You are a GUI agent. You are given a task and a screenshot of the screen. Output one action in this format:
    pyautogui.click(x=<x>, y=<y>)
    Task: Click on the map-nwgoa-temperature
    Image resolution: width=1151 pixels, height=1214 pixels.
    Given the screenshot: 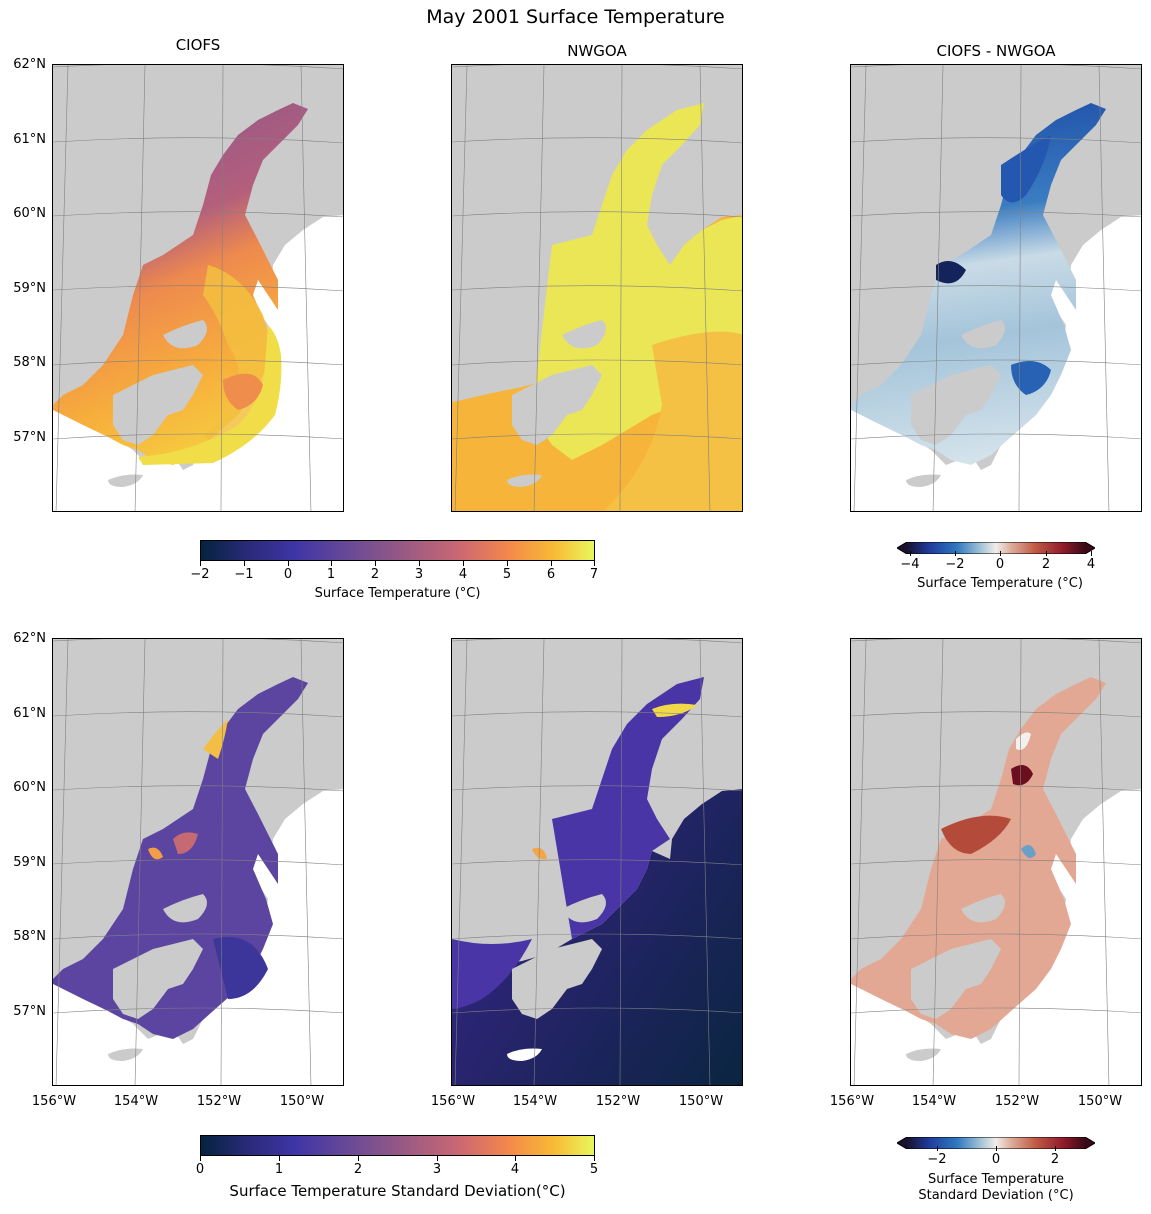 What is the action you would take?
    pyautogui.click(x=597, y=288)
    